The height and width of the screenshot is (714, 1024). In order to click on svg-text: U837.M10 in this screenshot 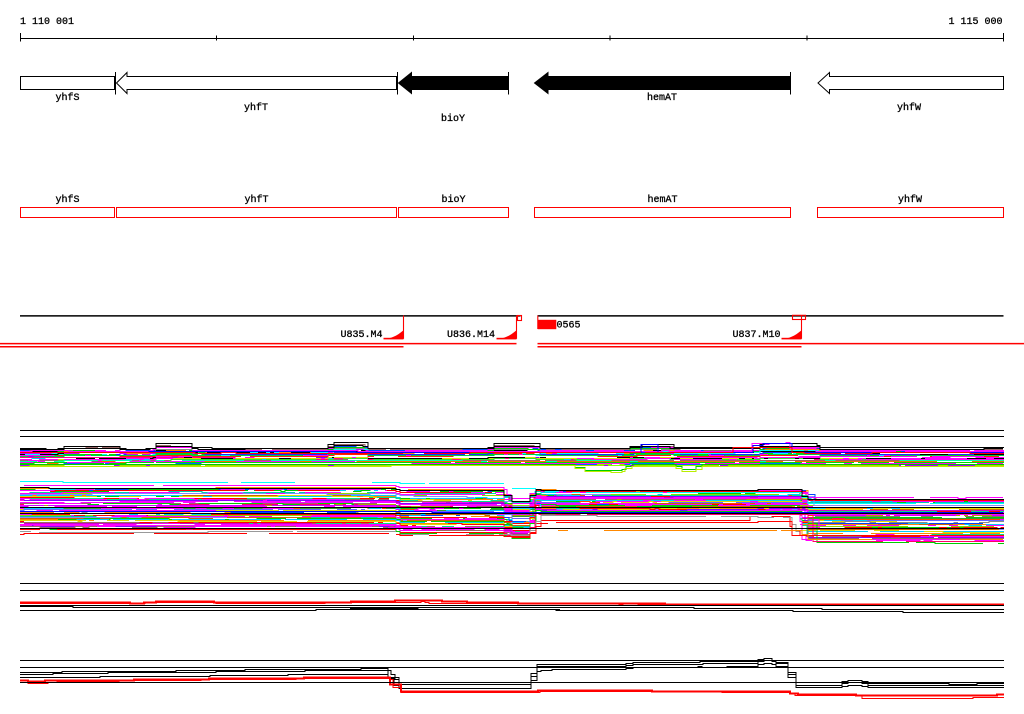, I will do `click(756, 335)`.